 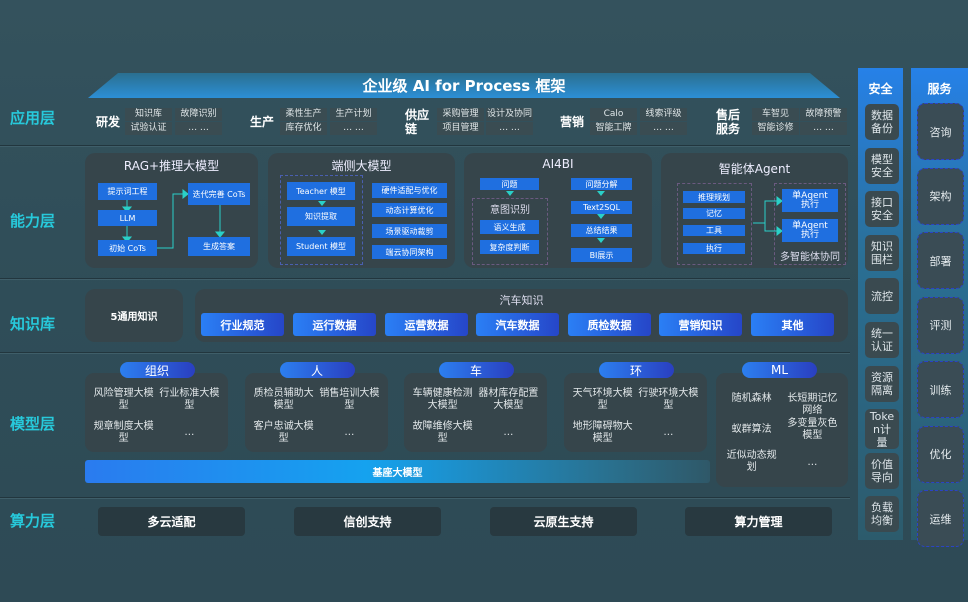 I want to click on edge-opt: 场景驱动裁剪, so click(x=409, y=231).